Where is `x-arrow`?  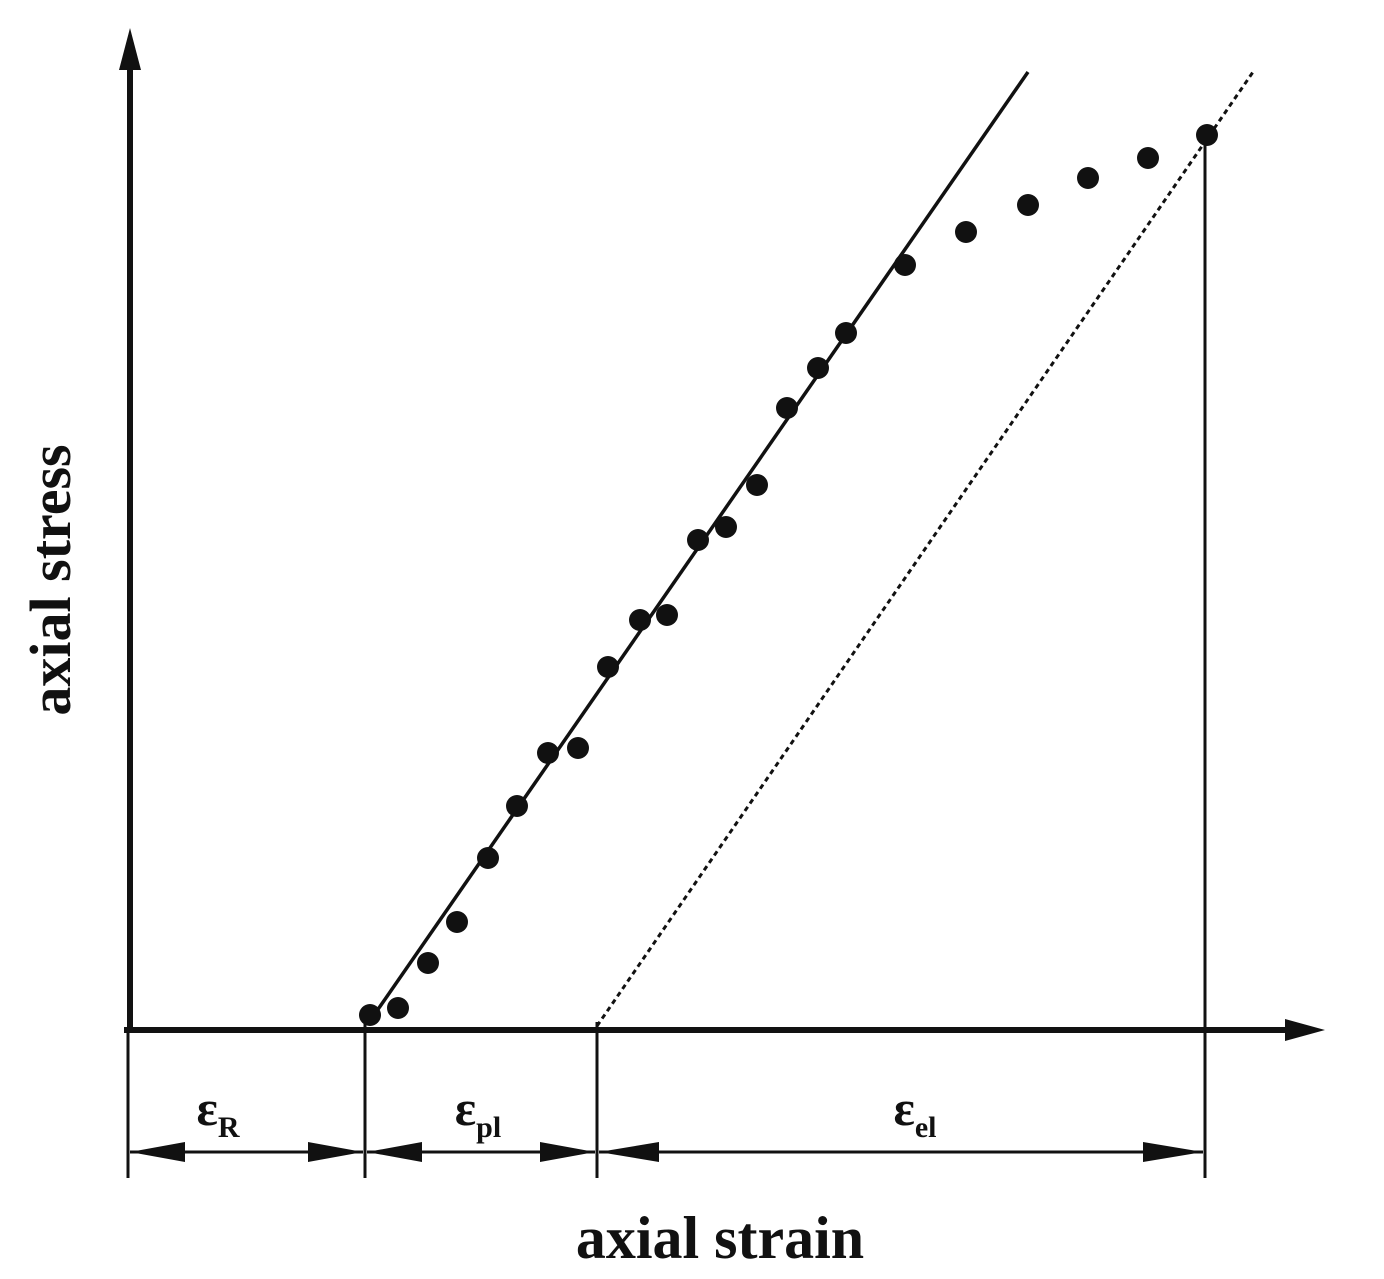
x-arrow is located at coordinates (1305, 1030).